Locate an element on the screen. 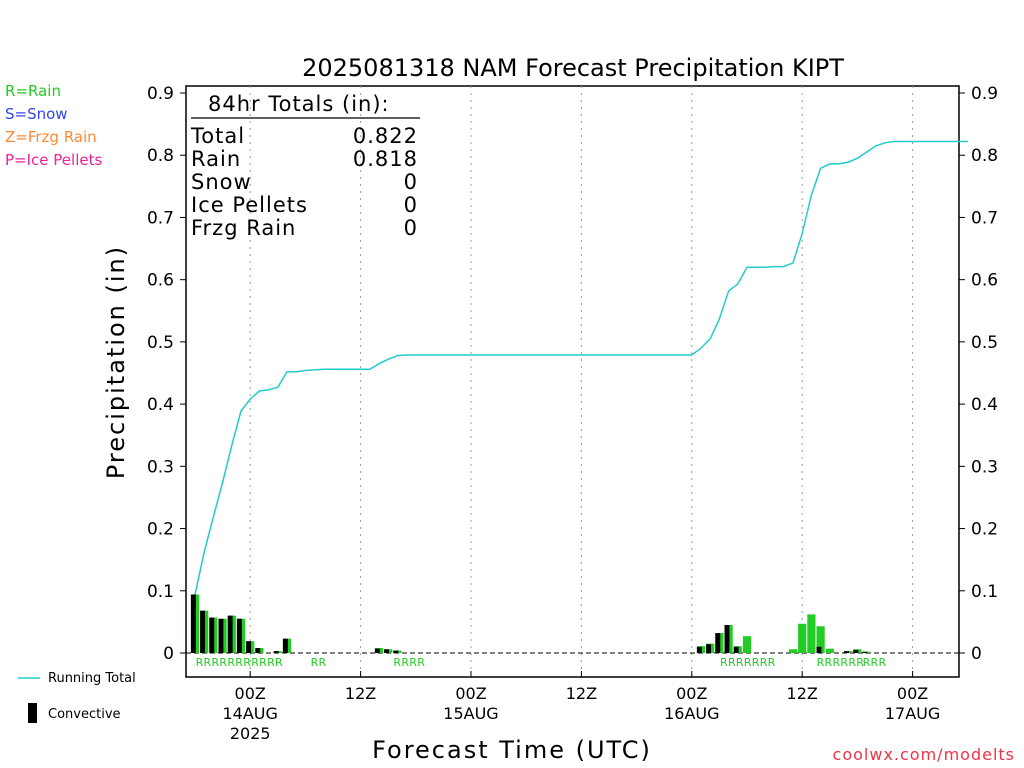 This screenshot has width=1024, height=768. ptype-labels: RRRRRRRRRRR RR RRRR RRRRRRR RRRRRRRRR is located at coordinates (541, 662).